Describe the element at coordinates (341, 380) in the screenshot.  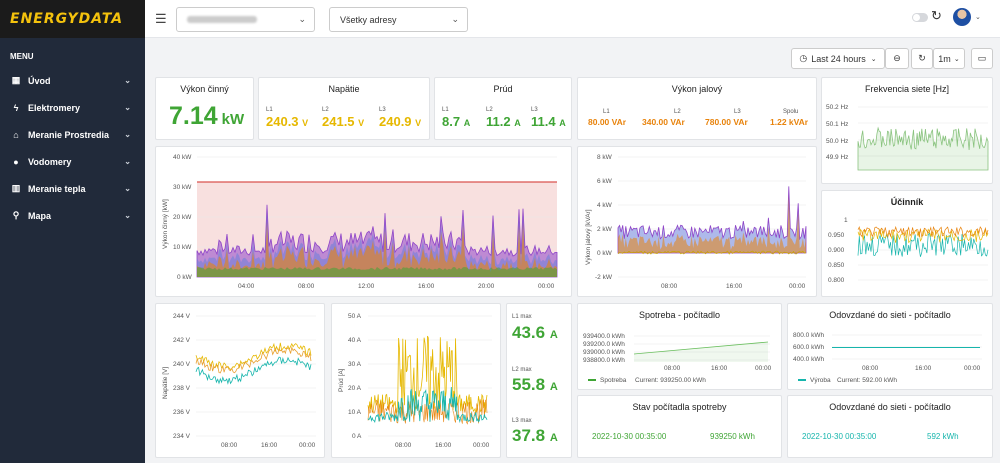
I see `y-axis-label: Prúd [A]` at that location.